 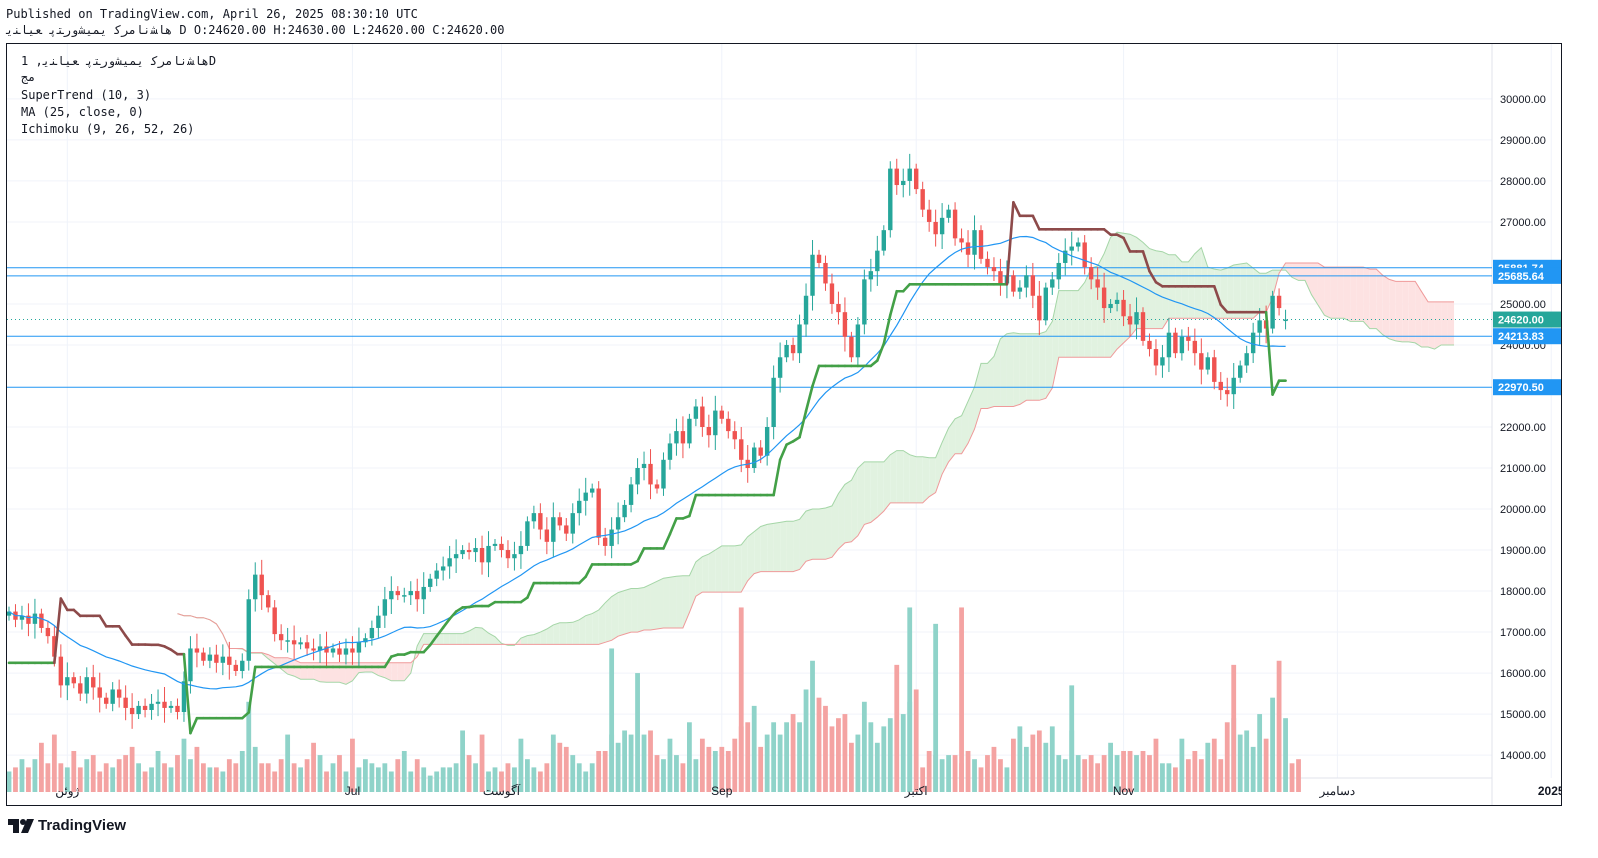 What do you see at coordinates (722, 791) in the screenshot?
I see `x-tick-label: Sep` at bounding box center [722, 791].